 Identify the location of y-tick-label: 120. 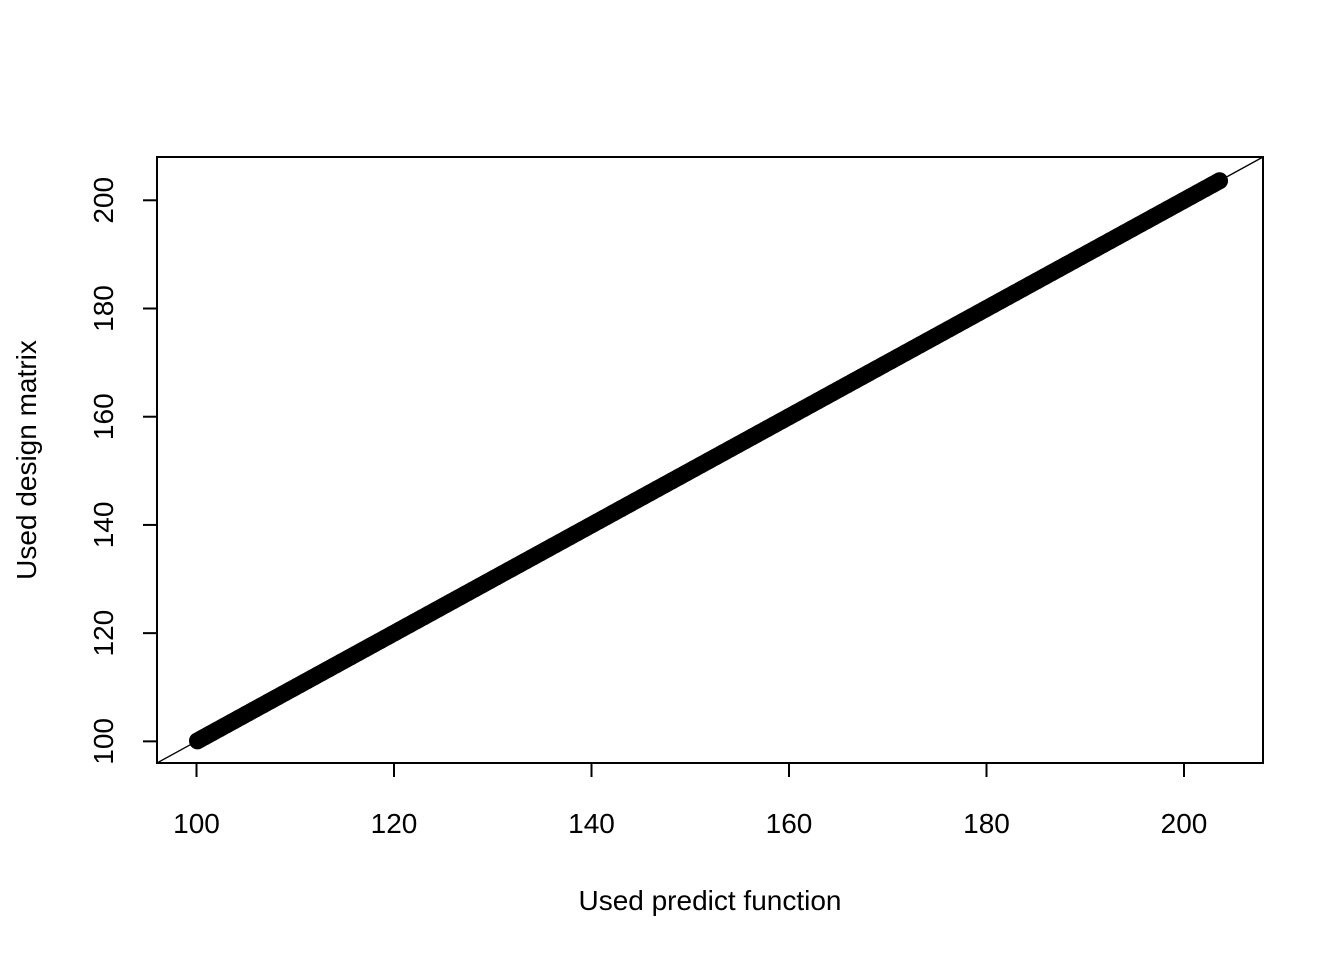
(103, 633).